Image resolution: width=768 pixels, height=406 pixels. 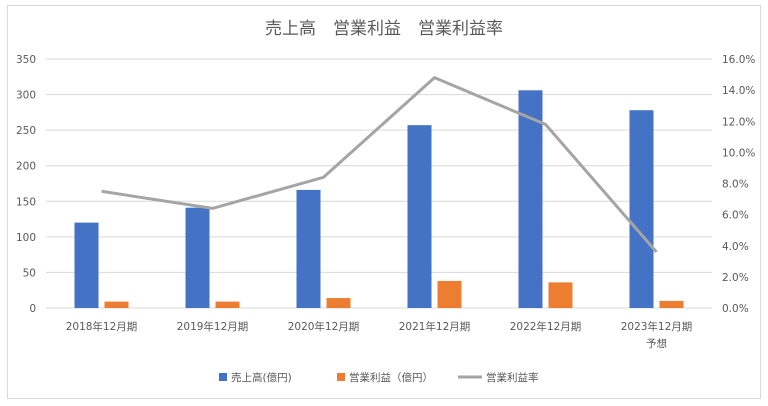 What do you see at coordinates (102, 326) in the screenshot?
I see `category-label: 2018年12月期` at bounding box center [102, 326].